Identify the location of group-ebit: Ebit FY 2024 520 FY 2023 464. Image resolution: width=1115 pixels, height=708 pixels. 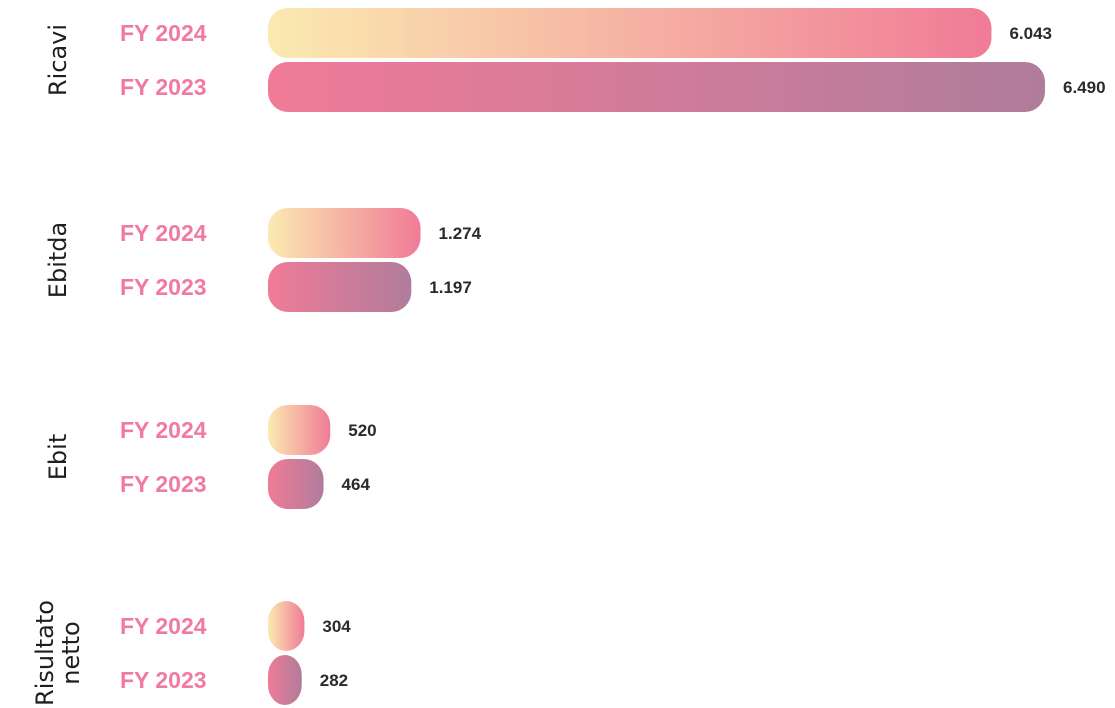
(210, 457).